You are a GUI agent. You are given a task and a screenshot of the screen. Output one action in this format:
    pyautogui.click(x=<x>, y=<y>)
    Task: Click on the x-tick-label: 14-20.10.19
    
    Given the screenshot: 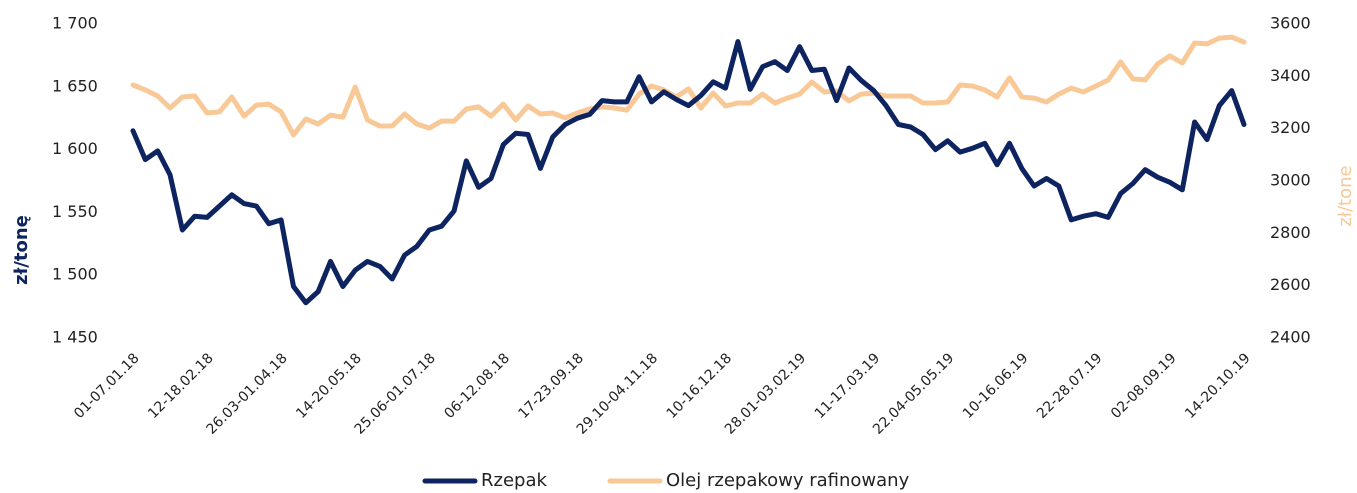 What is the action you would take?
    pyautogui.click(x=1218, y=386)
    